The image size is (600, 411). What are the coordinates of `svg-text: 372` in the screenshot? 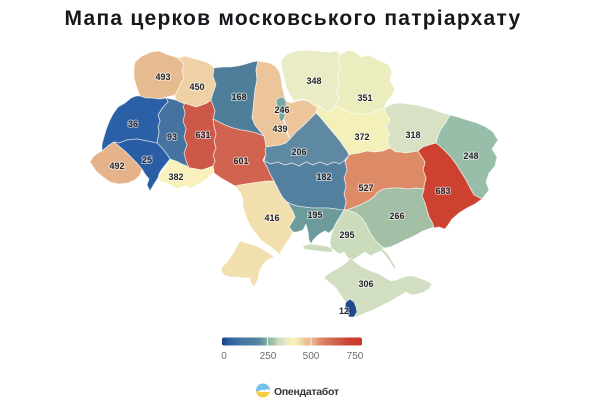 It's located at (361, 137).